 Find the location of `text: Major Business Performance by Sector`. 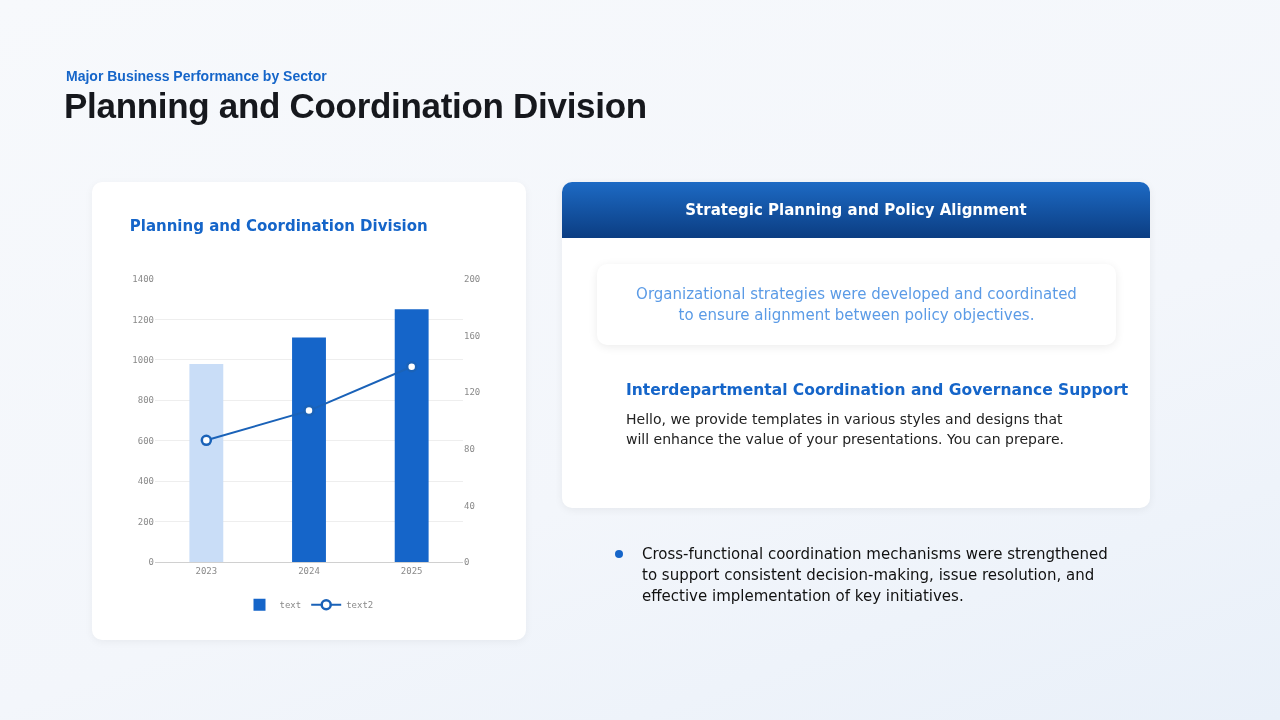

text: Major Business Performance by Sector is located at coordinates (197, 76).